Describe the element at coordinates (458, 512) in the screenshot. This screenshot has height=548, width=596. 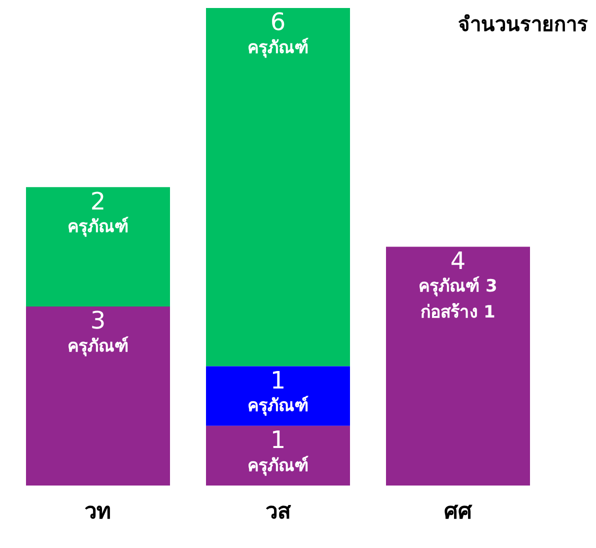
I see `x-tick-label: ศศ` at that location.